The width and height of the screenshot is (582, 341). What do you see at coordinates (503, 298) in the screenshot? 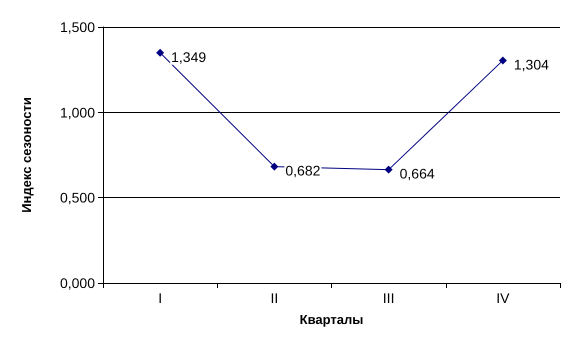
I see `x-tick-label: IV` at bounding box center [503, 298].